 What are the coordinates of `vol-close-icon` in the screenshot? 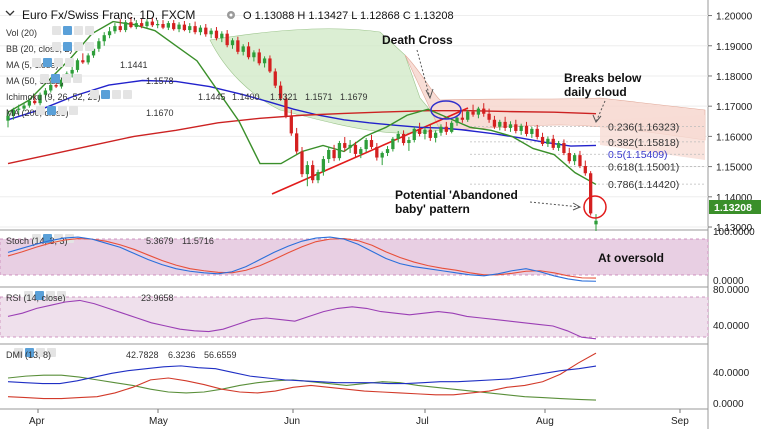 It's located at (78, 30).